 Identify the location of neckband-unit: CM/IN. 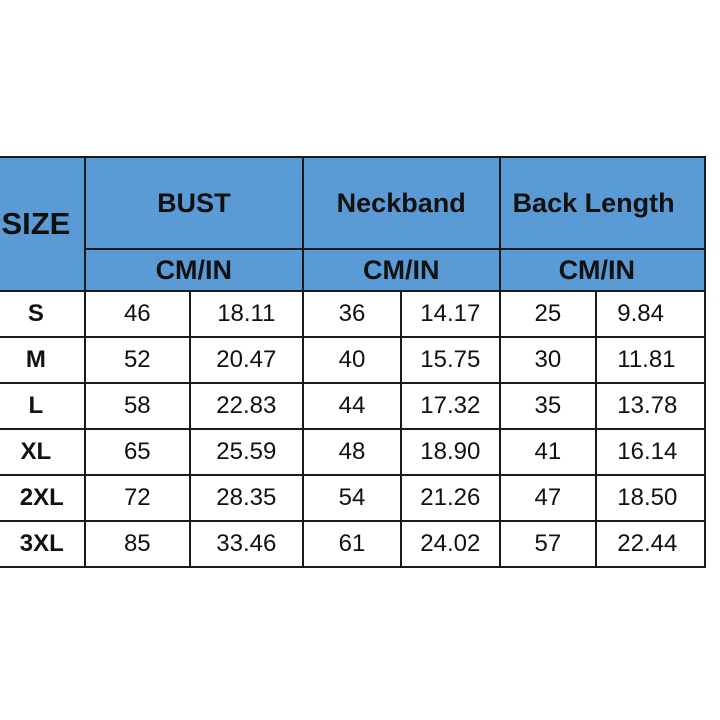
(401, 270).